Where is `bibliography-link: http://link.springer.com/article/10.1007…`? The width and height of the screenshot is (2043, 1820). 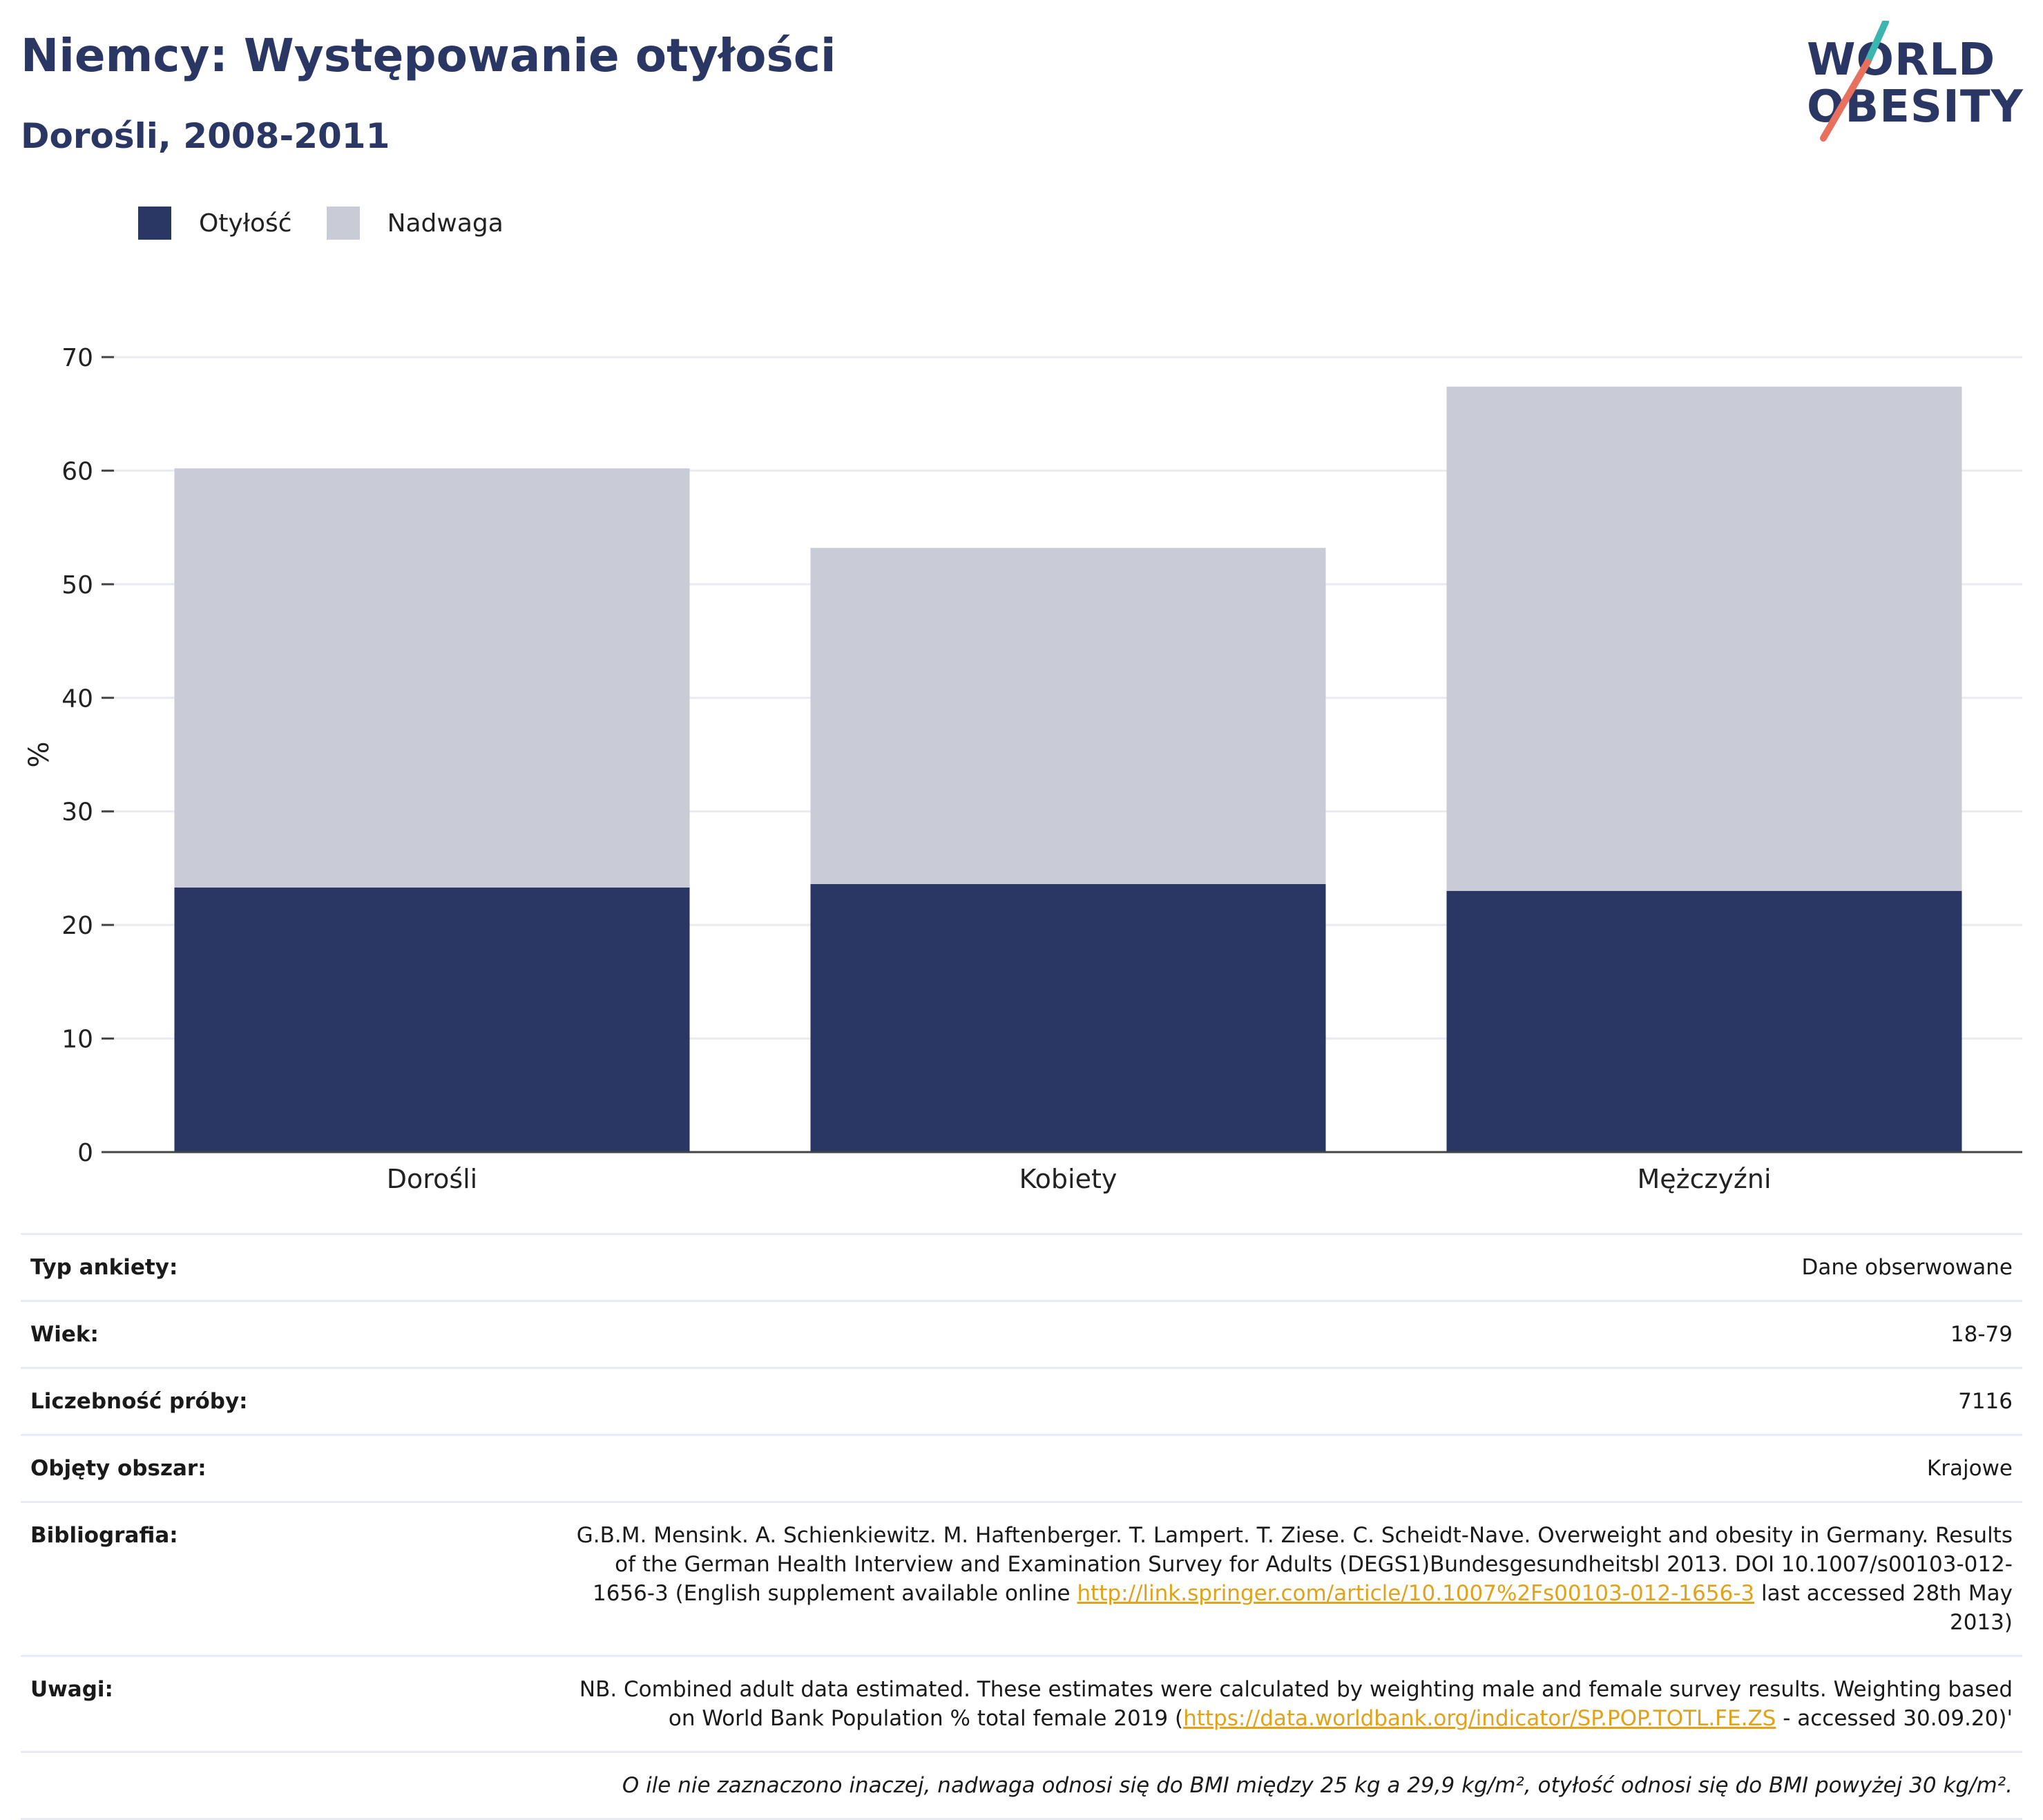
bibliography-link: http://link.springer.com/article/10.1007… is located at coordinates (1416, 1593).